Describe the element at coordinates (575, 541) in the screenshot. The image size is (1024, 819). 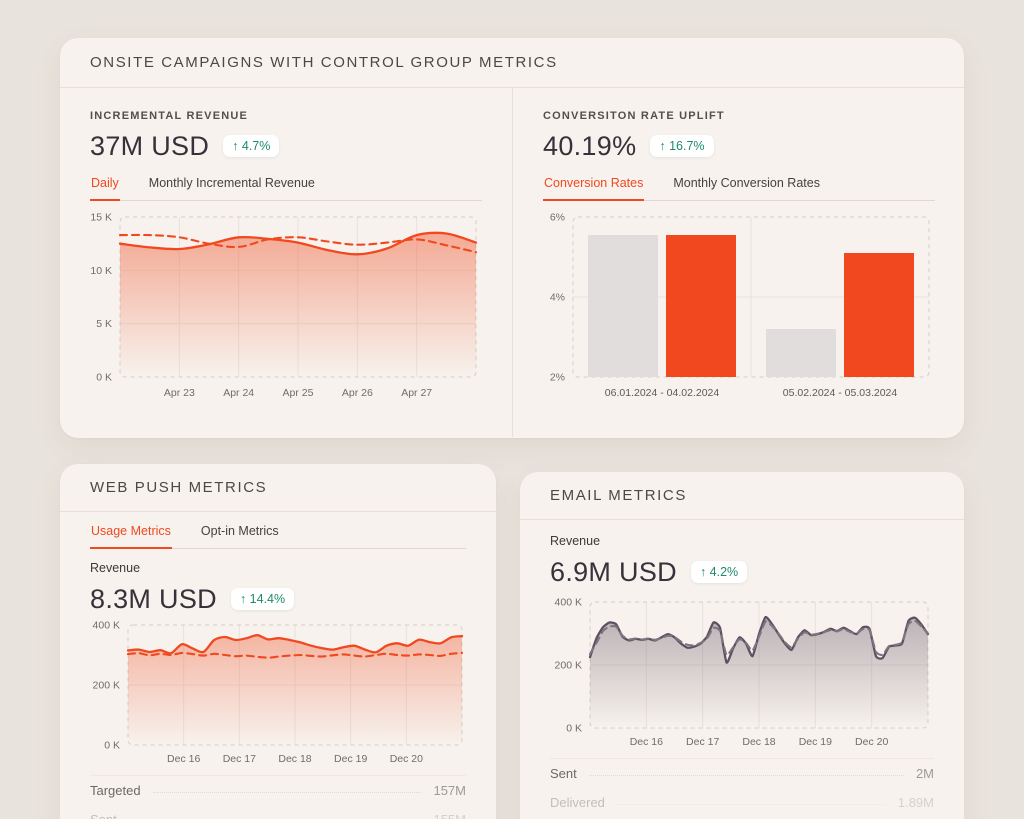
I see `email-revenue-label: Revenue` at that location.